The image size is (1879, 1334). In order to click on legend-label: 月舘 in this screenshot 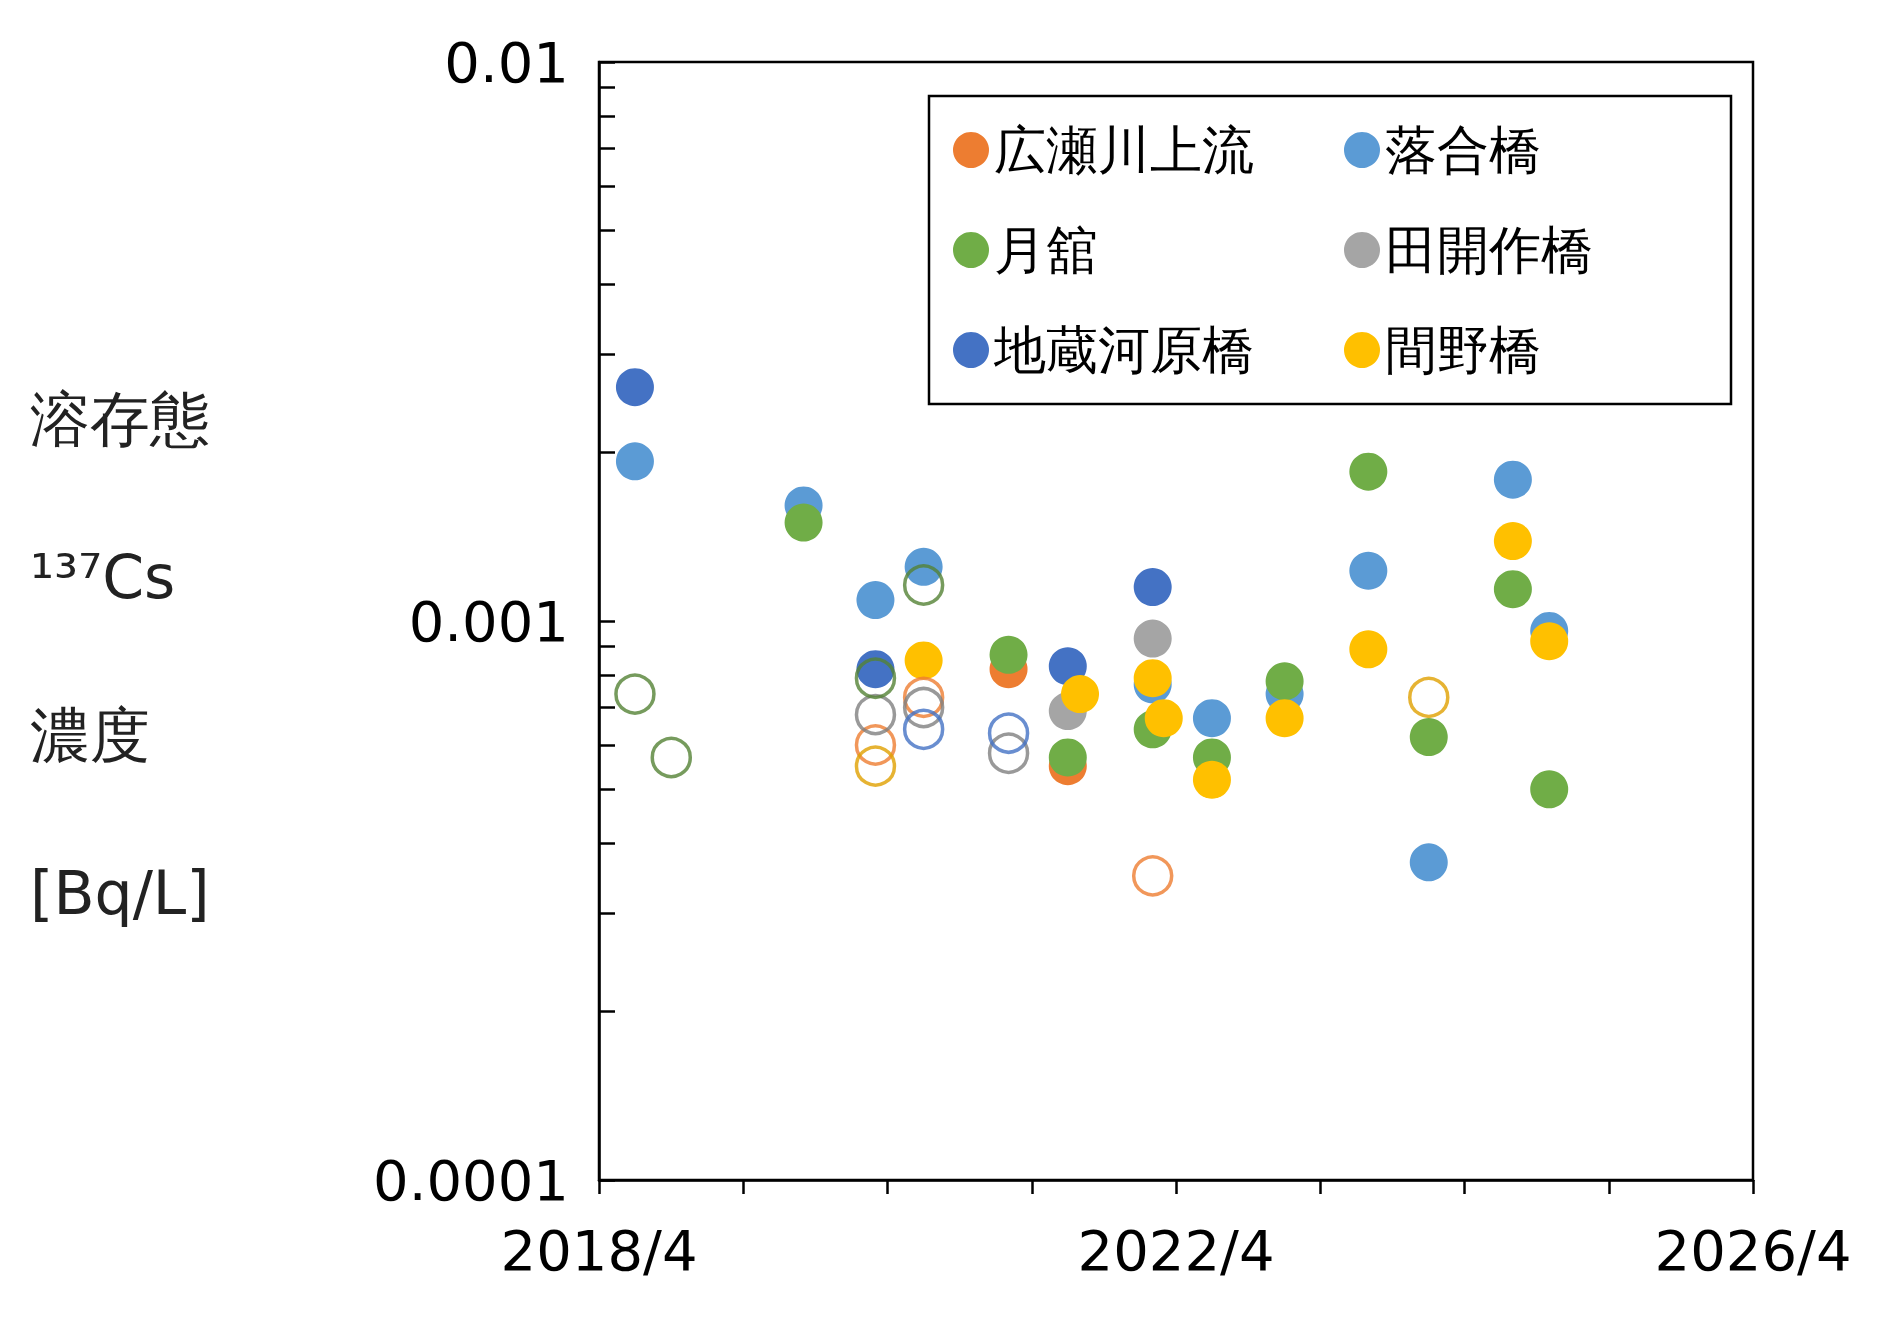, I will do `click(1046, 250)`.